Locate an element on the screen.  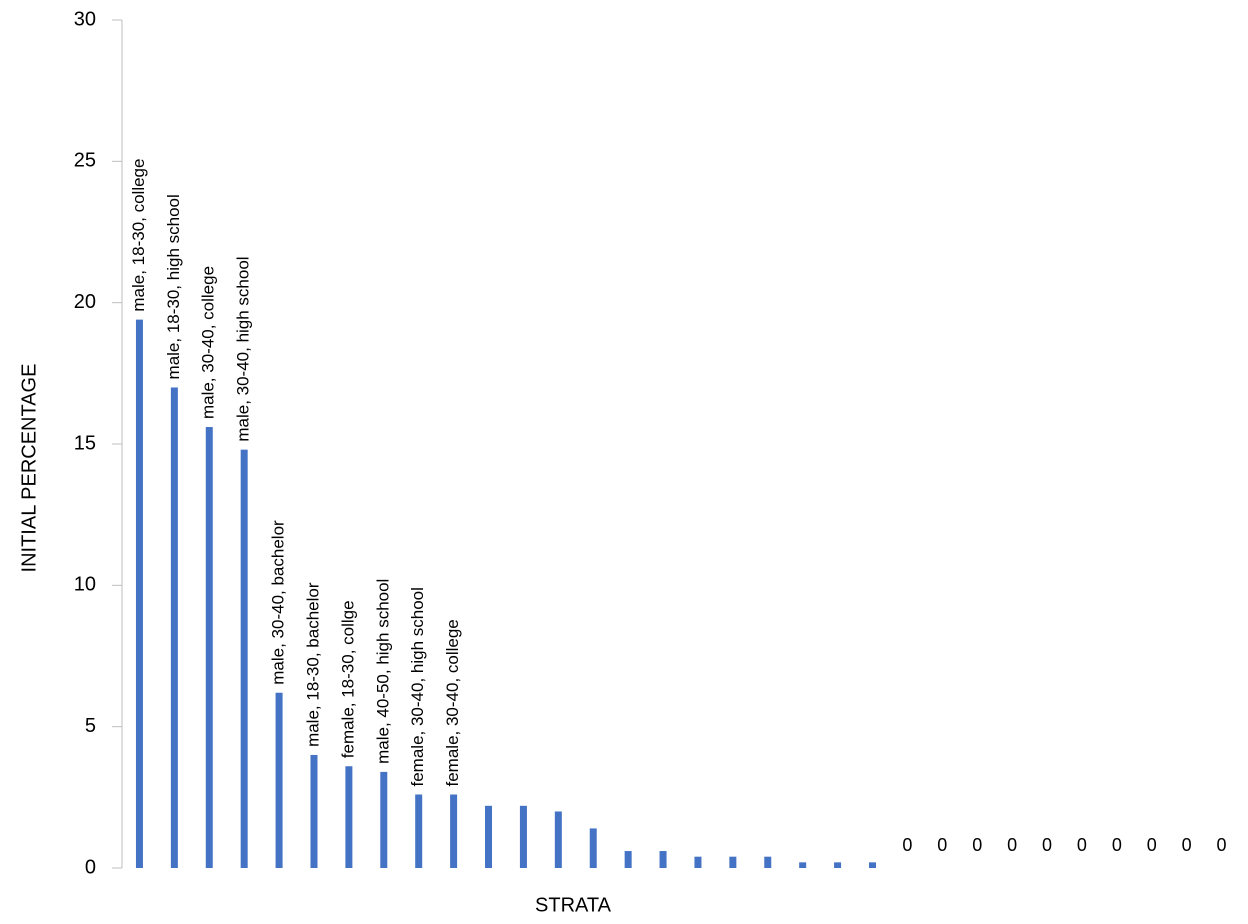
y-tick-label: 10 is located at coordinates (85, 585).